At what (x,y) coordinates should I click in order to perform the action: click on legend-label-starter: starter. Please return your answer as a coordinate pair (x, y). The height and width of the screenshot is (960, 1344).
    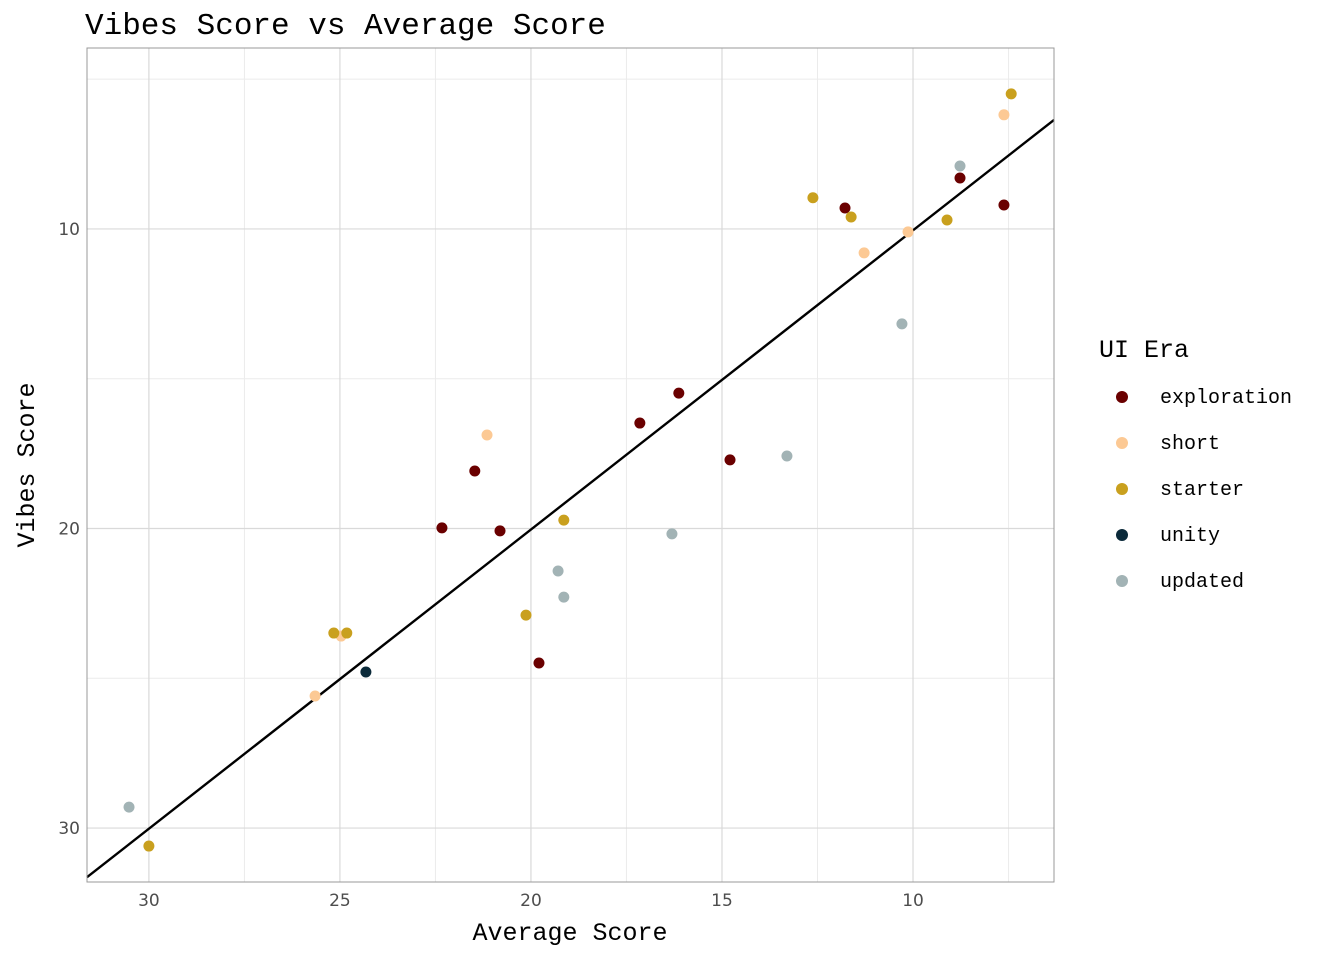
    Looking at the image, I should click on (1202, 490).